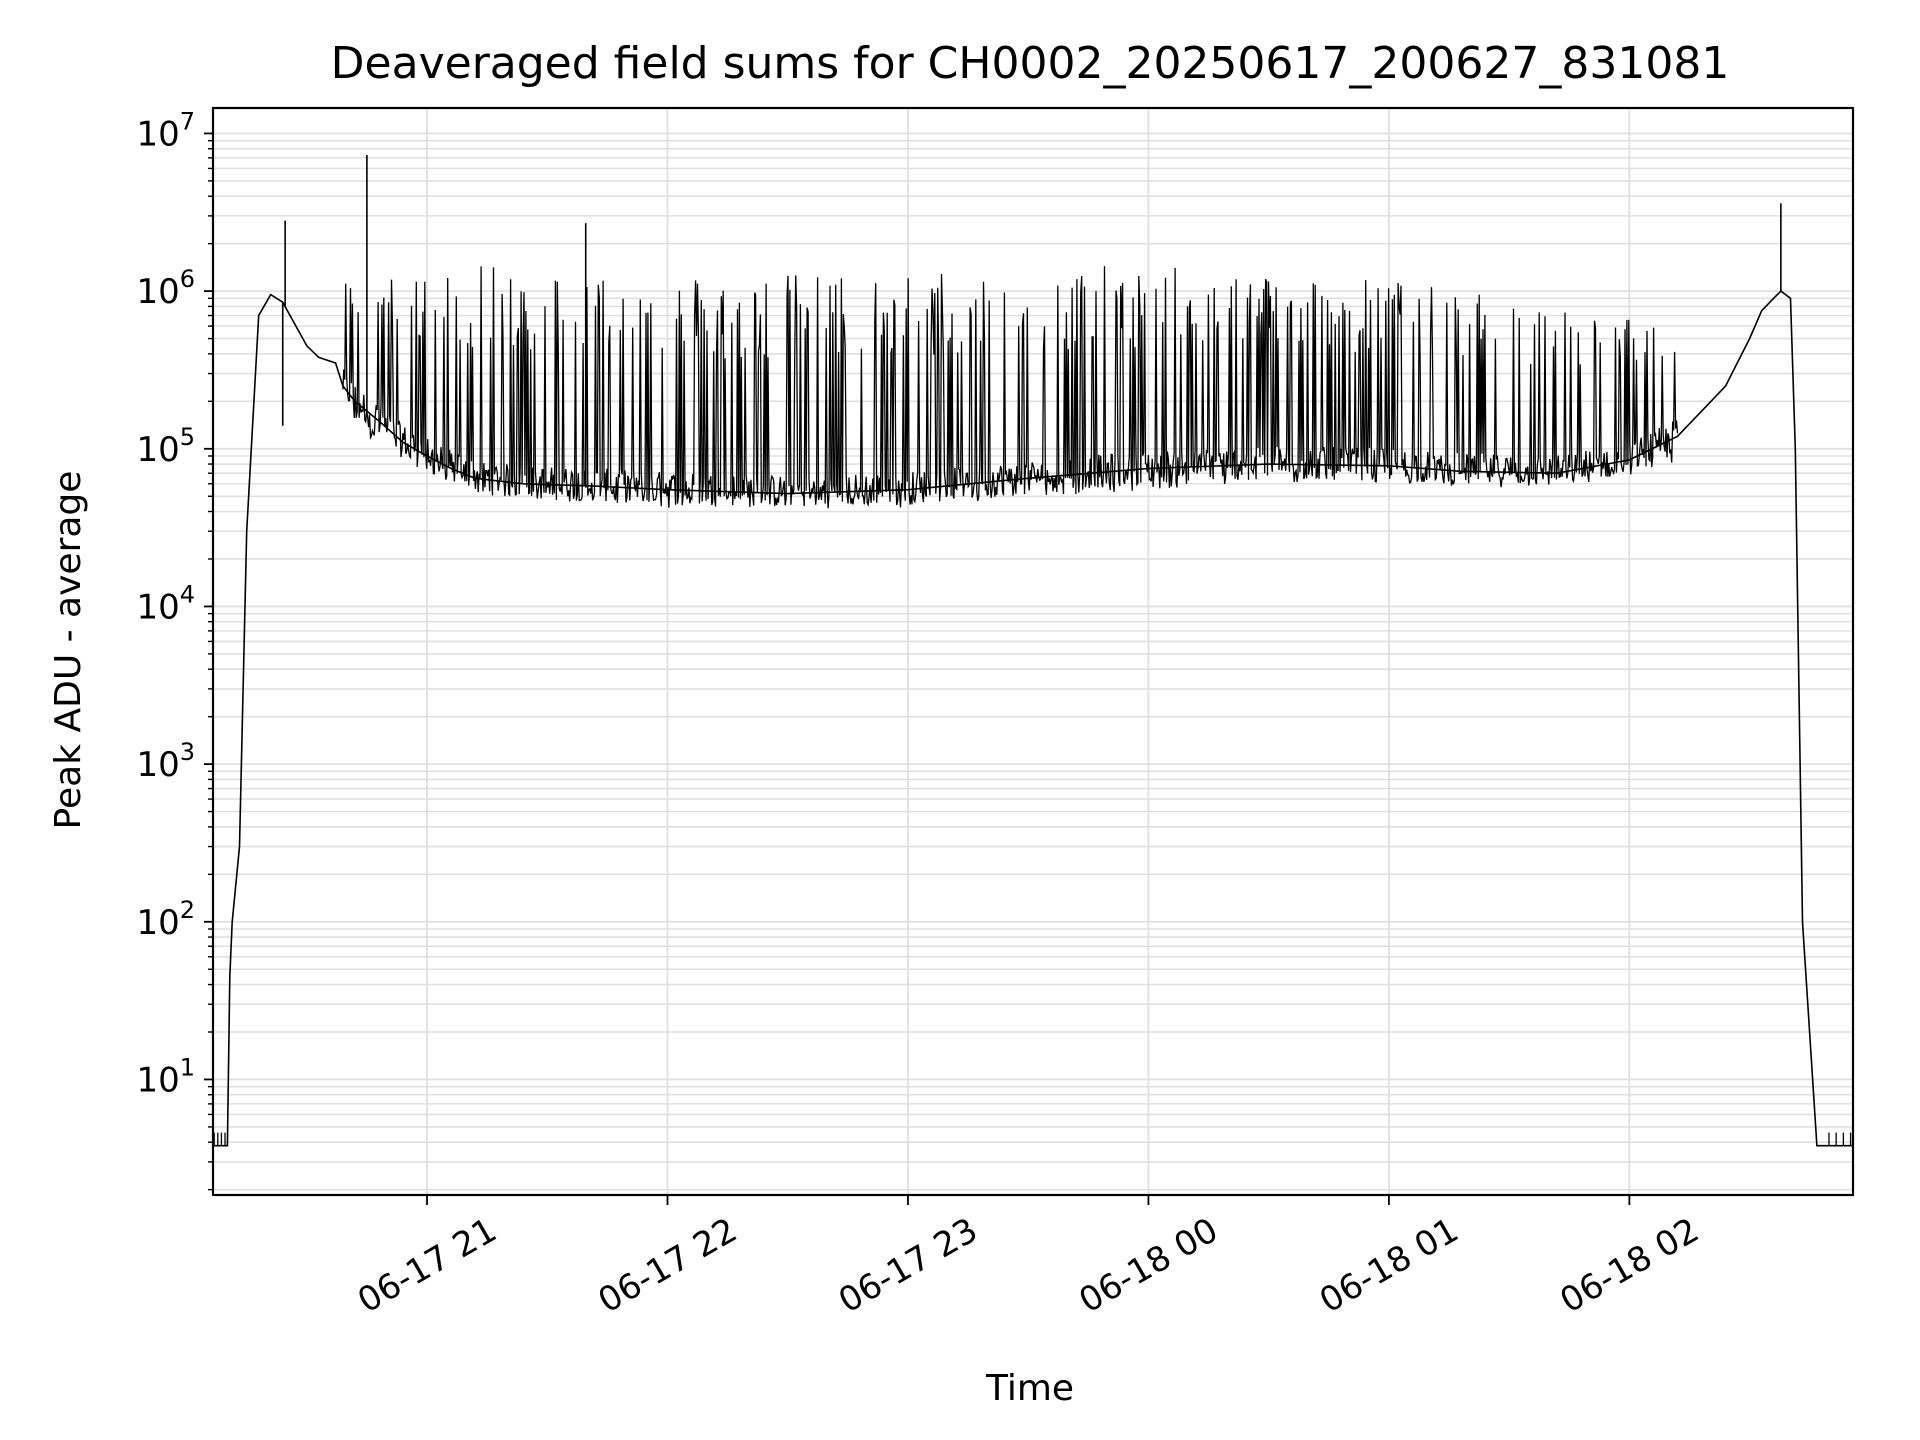 The width and height of the screenshot is (1920, 1440). Describe the element at coordinates (68, 650) in the screenshot. I see `y-axis-label: Peak ADU - average` at that location.